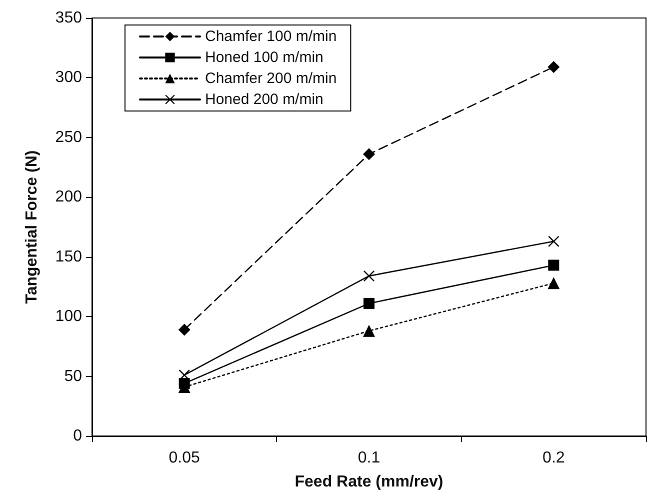 Image resolution: width=666 pixels, height=500 pixels. I want to click on x-tick-label: 0.2, so click(553, 458).